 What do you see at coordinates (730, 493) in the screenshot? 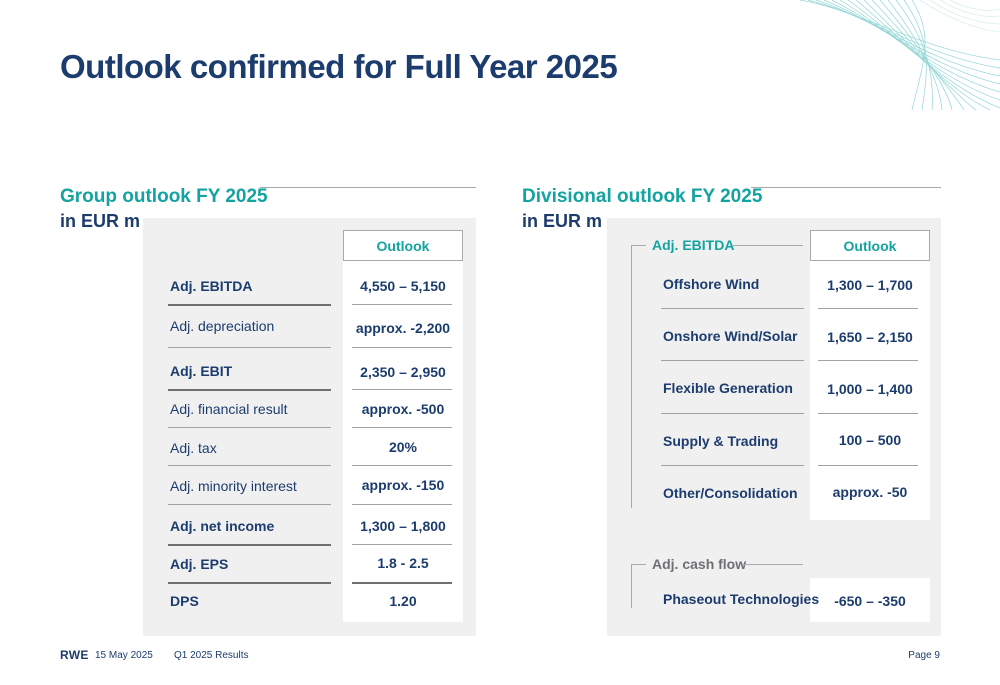
I see `div-row-label-other-consolidation: Other/Consolidation` at bounding box center [730, 493].